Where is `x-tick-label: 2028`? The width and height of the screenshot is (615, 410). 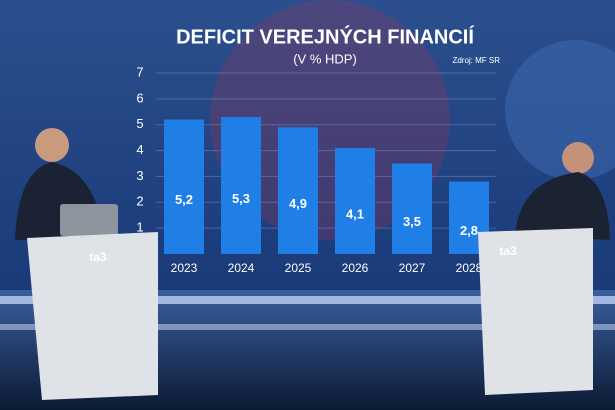
x-tick-label: 2028 is located at coordinates (469, 268).